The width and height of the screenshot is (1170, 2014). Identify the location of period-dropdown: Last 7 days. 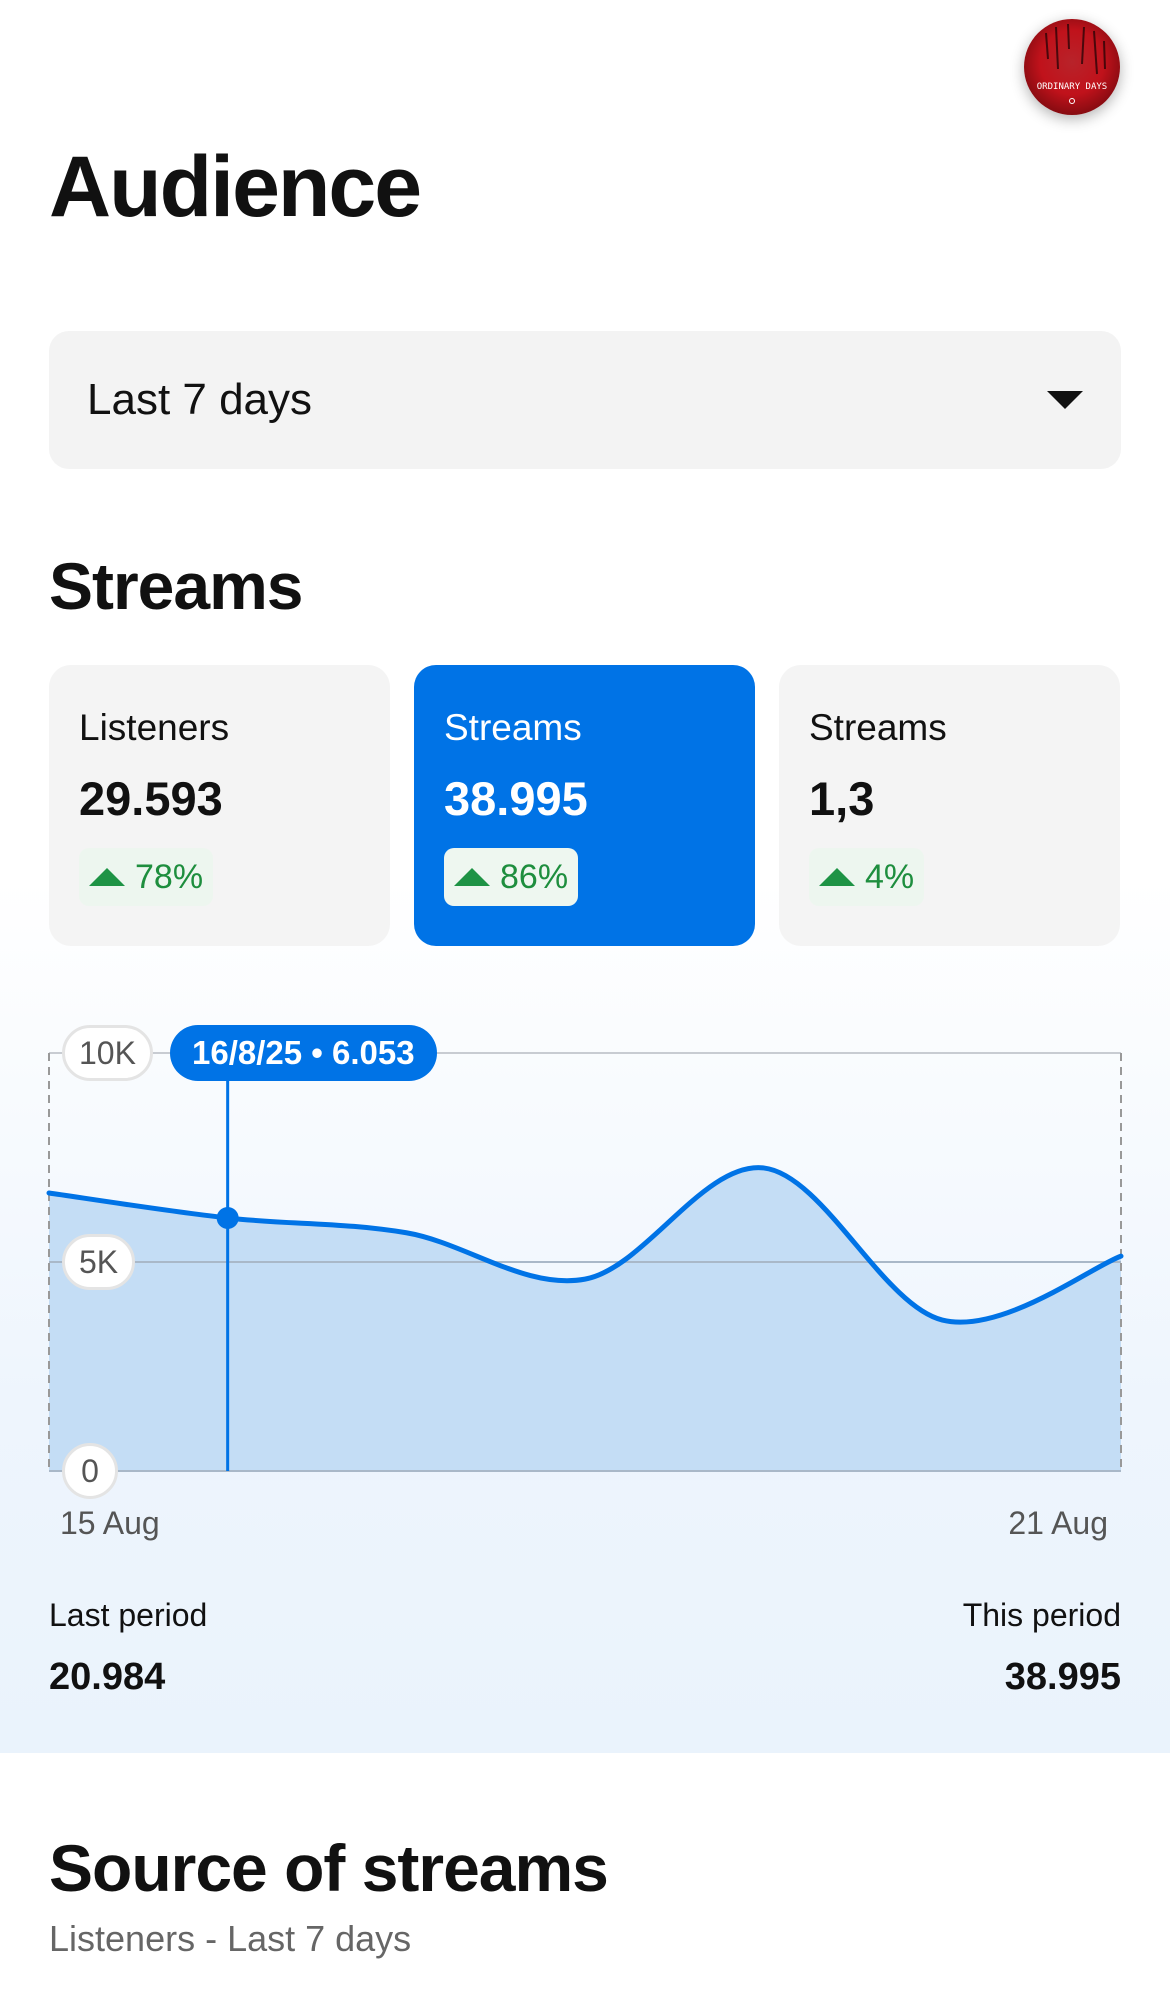
(585, 400).